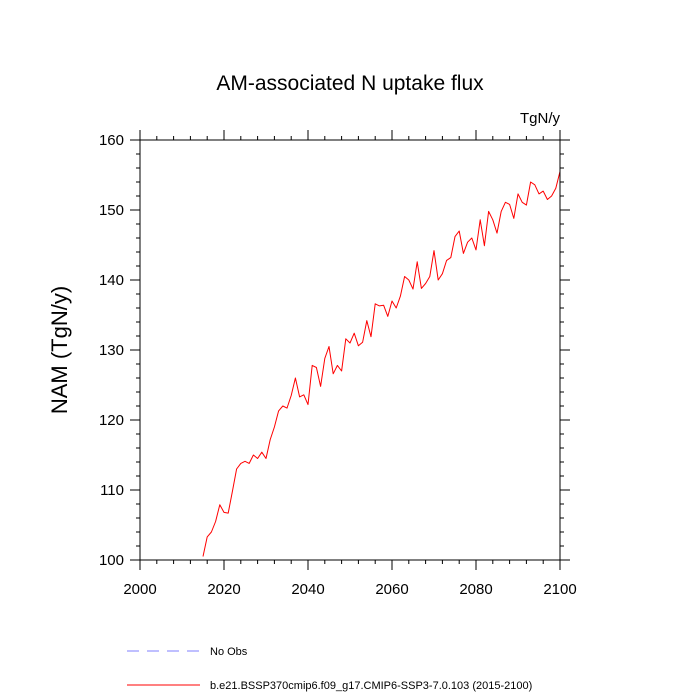  I want to click on y-tick-label: 110, so click(112, 490).